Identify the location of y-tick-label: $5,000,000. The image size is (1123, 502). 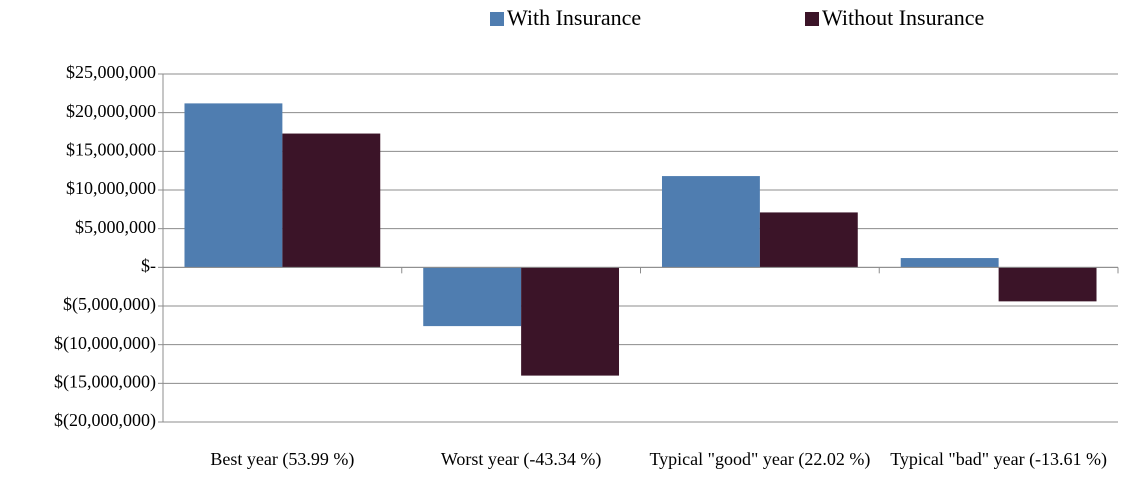
(115, 227).